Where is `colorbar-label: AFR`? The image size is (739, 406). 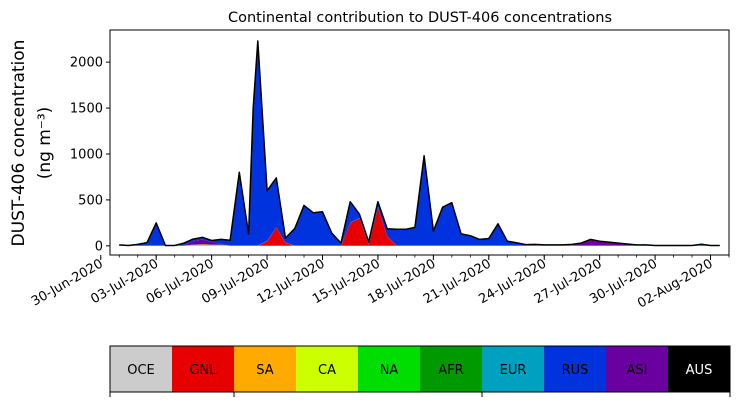 colorbar-label: AFR is located at coordinates (450, 370).